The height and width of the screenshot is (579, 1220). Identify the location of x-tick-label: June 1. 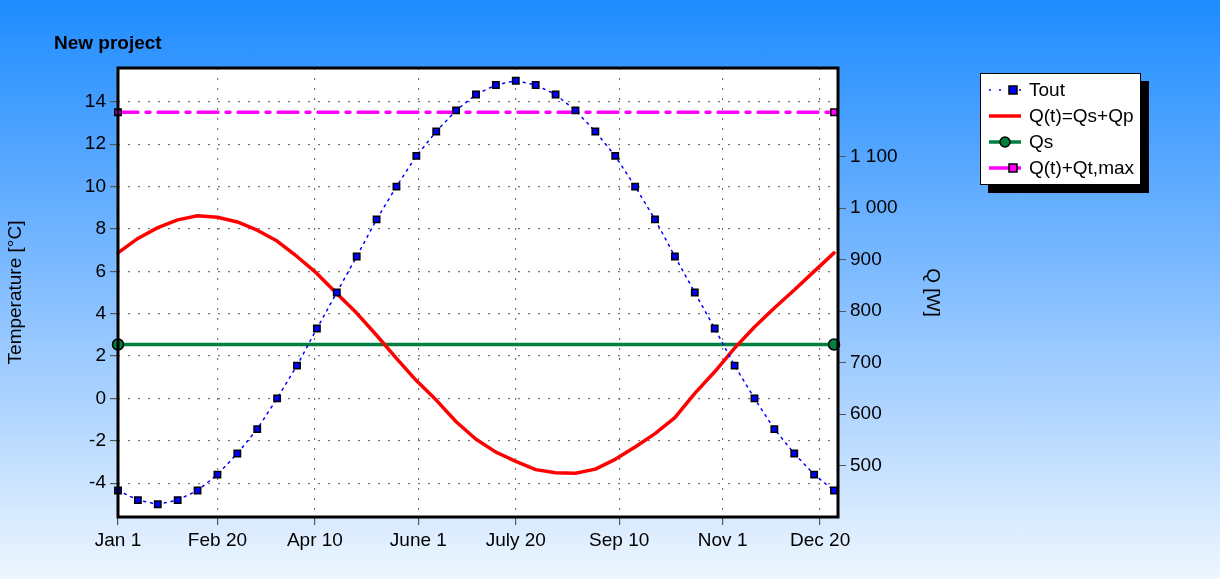
(418, 539).